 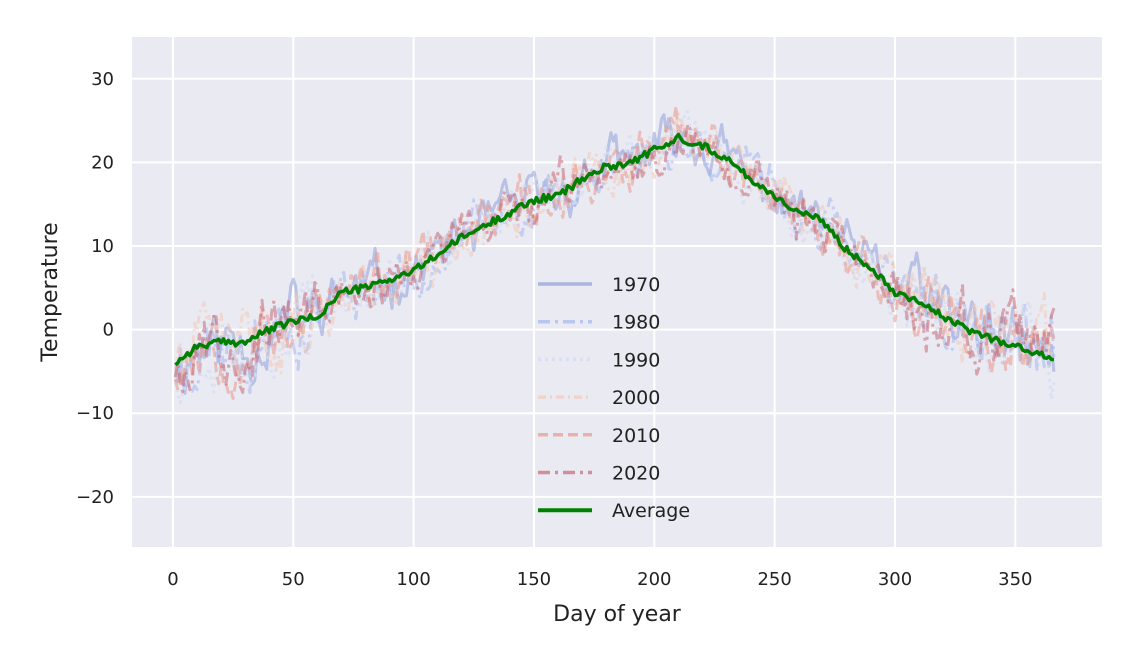 I want to click on x-axis-label: Day of year, so click(x=617, y=614).